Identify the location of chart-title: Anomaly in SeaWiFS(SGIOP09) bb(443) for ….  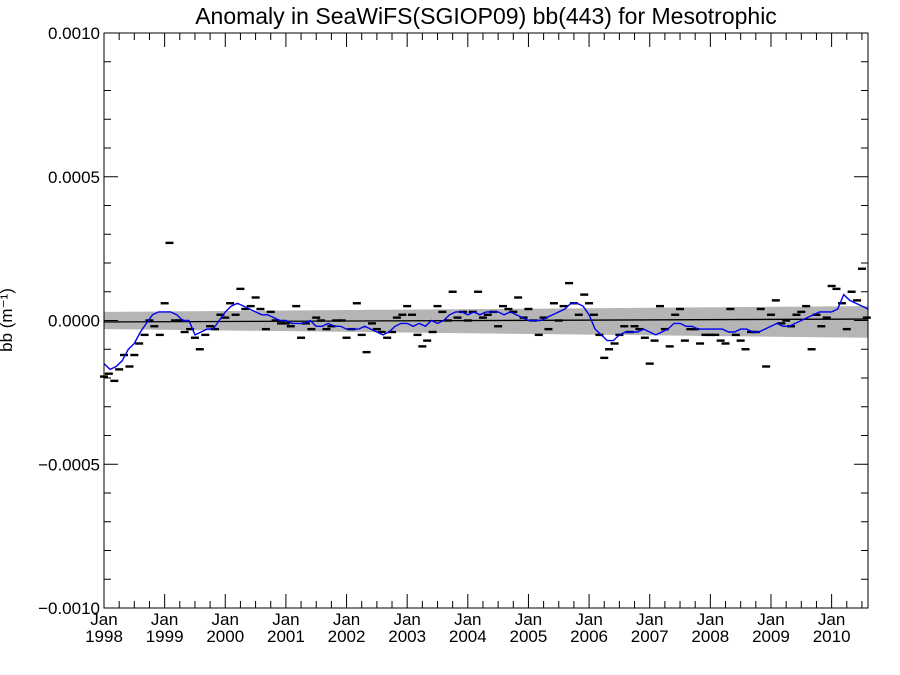
(486, 16).